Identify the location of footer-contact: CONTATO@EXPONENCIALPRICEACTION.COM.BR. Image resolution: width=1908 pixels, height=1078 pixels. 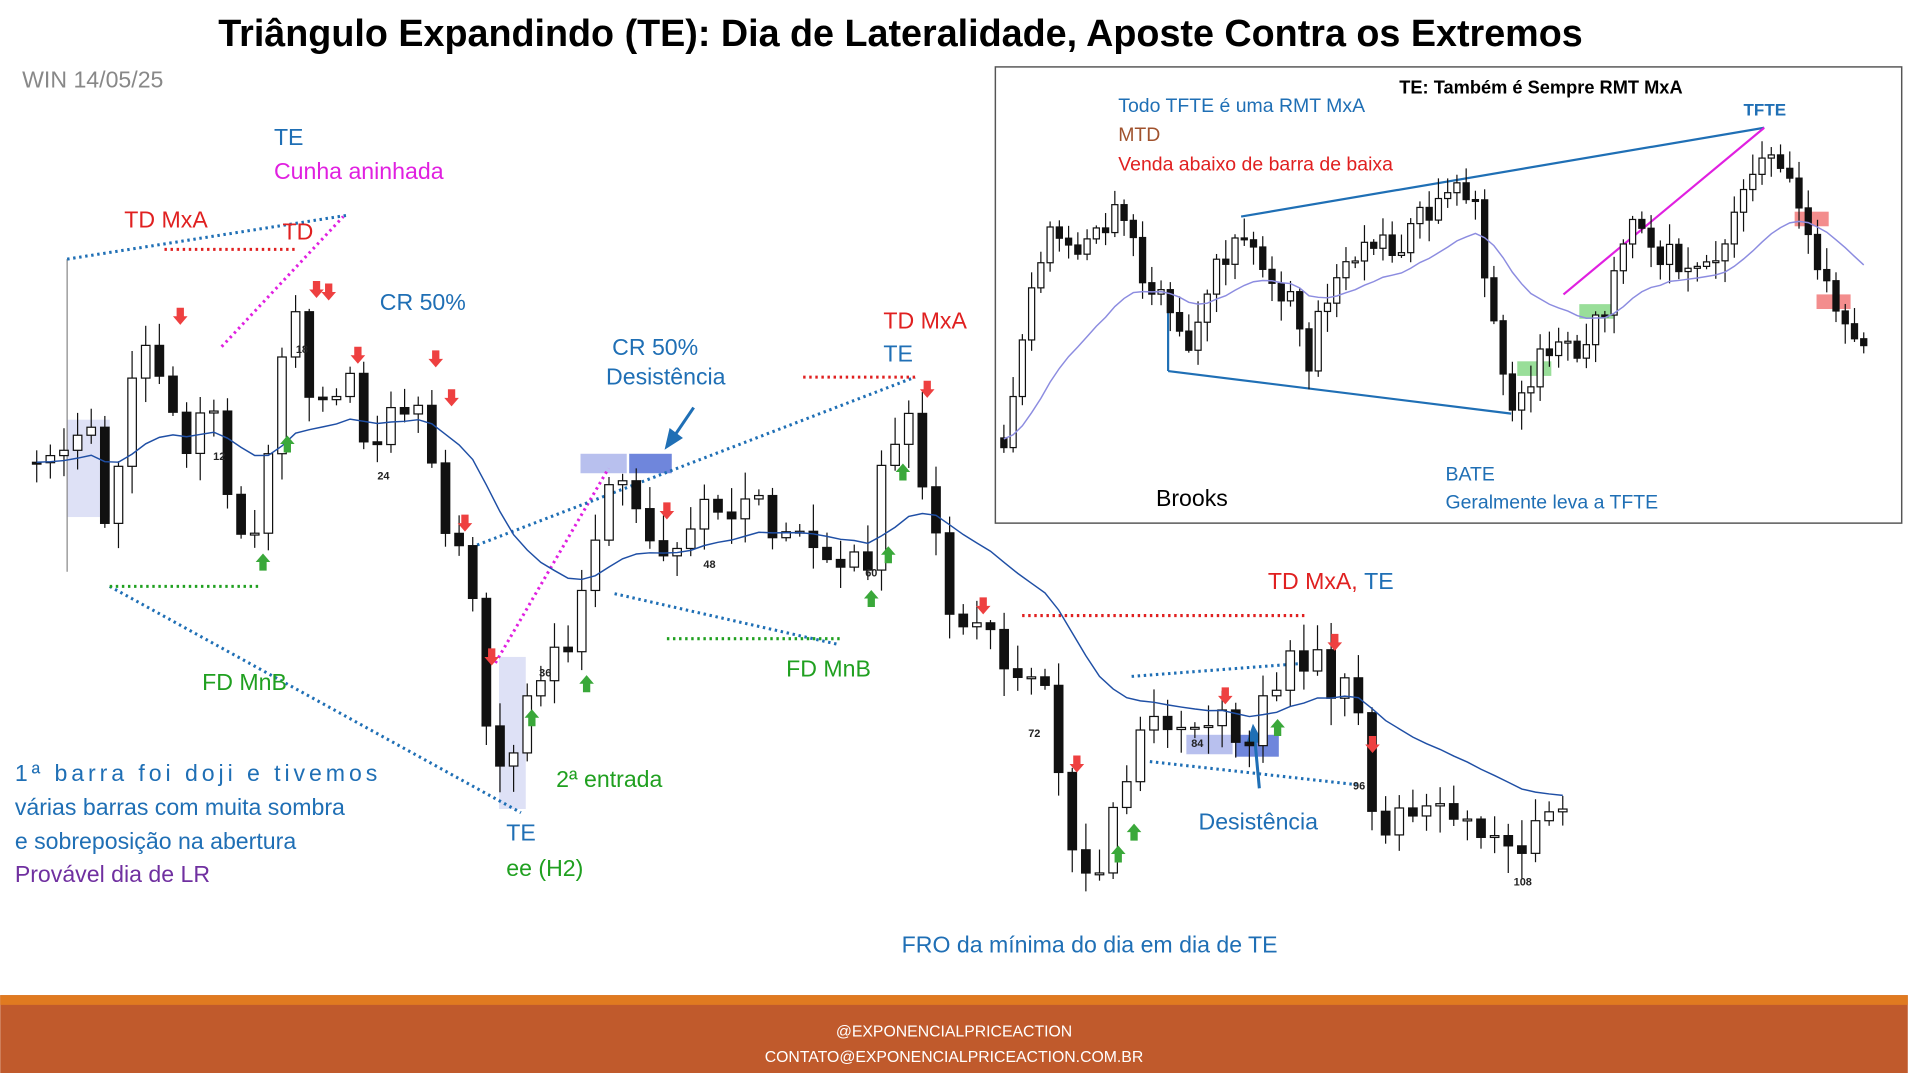
(954, 1057).